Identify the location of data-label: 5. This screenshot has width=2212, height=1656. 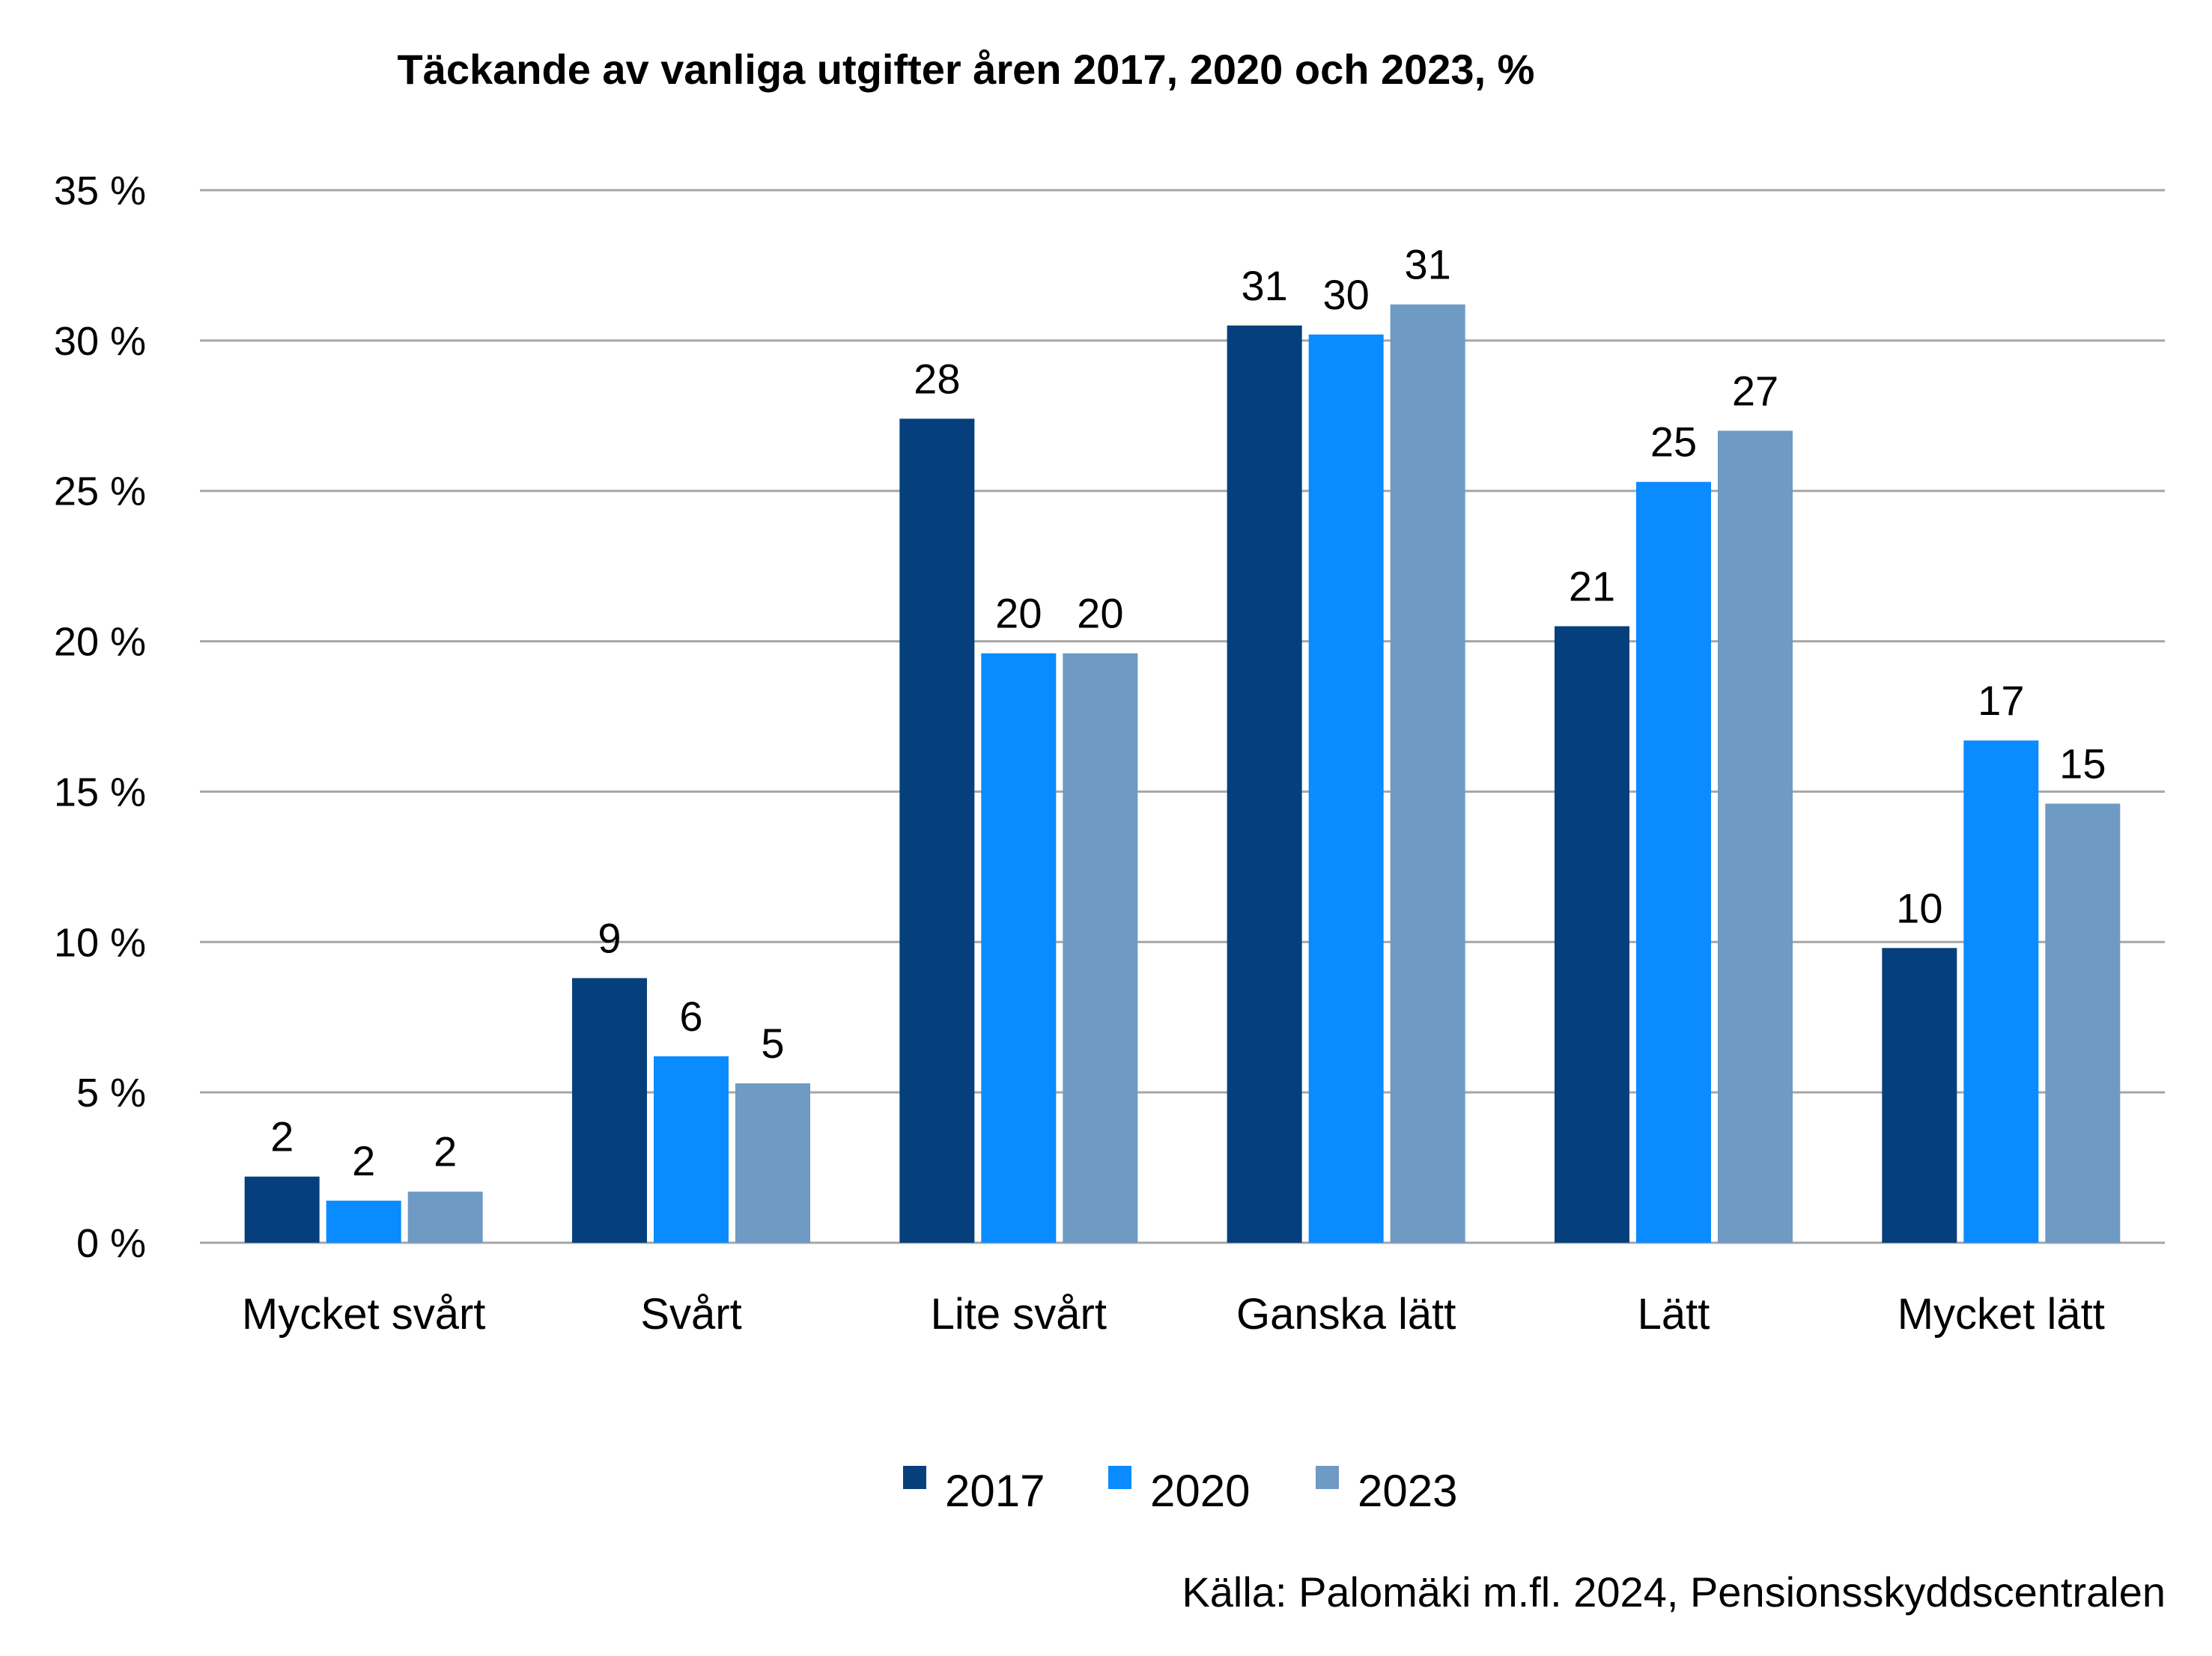
(772, 1043).